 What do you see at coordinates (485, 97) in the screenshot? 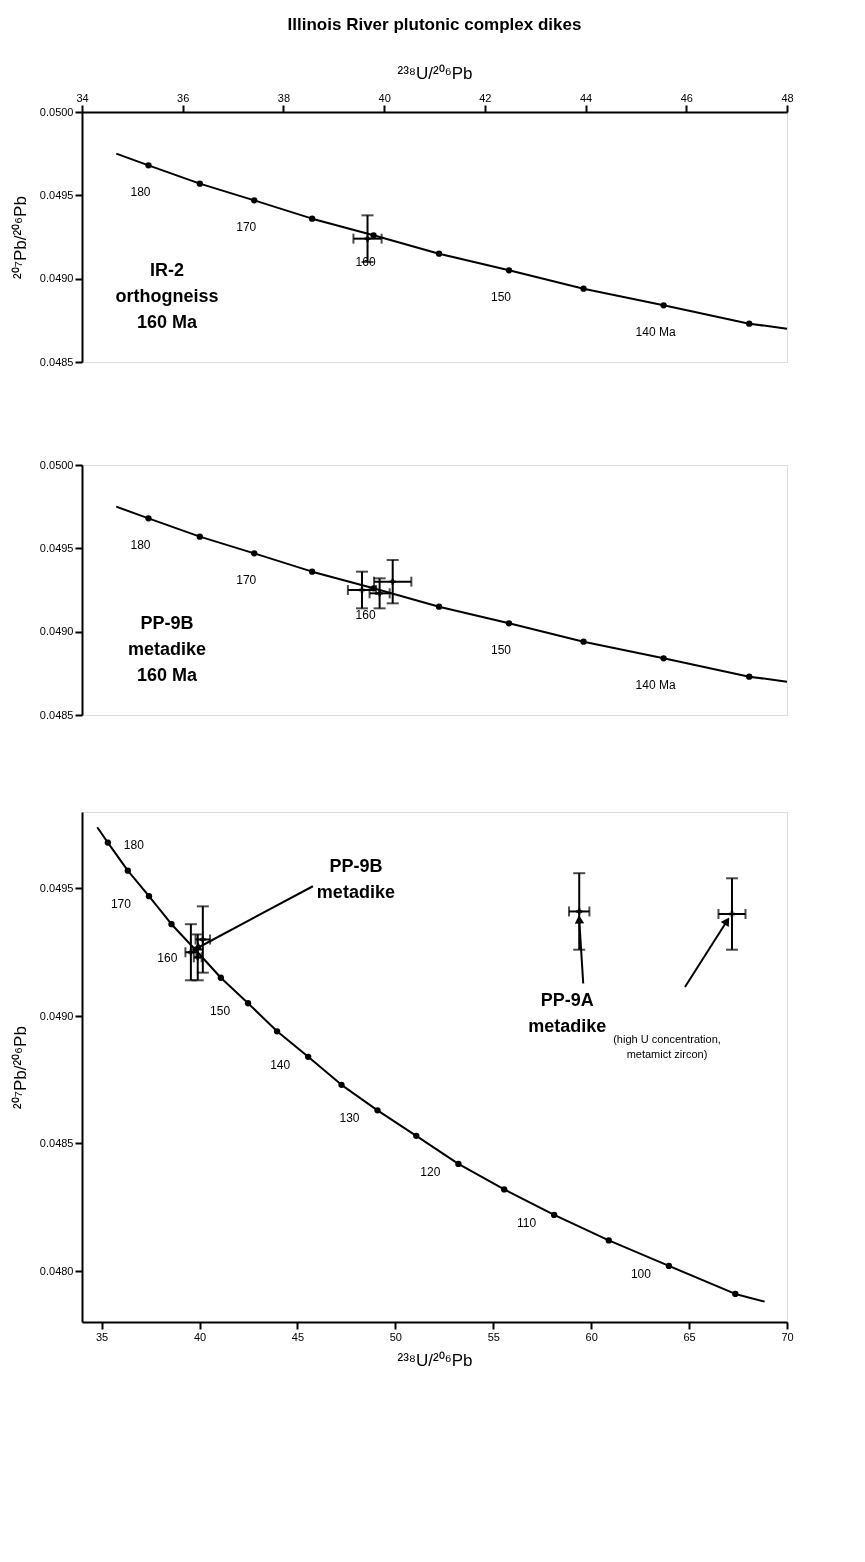
I see `x-tick-label: 42` at bounding box center [485, 97].